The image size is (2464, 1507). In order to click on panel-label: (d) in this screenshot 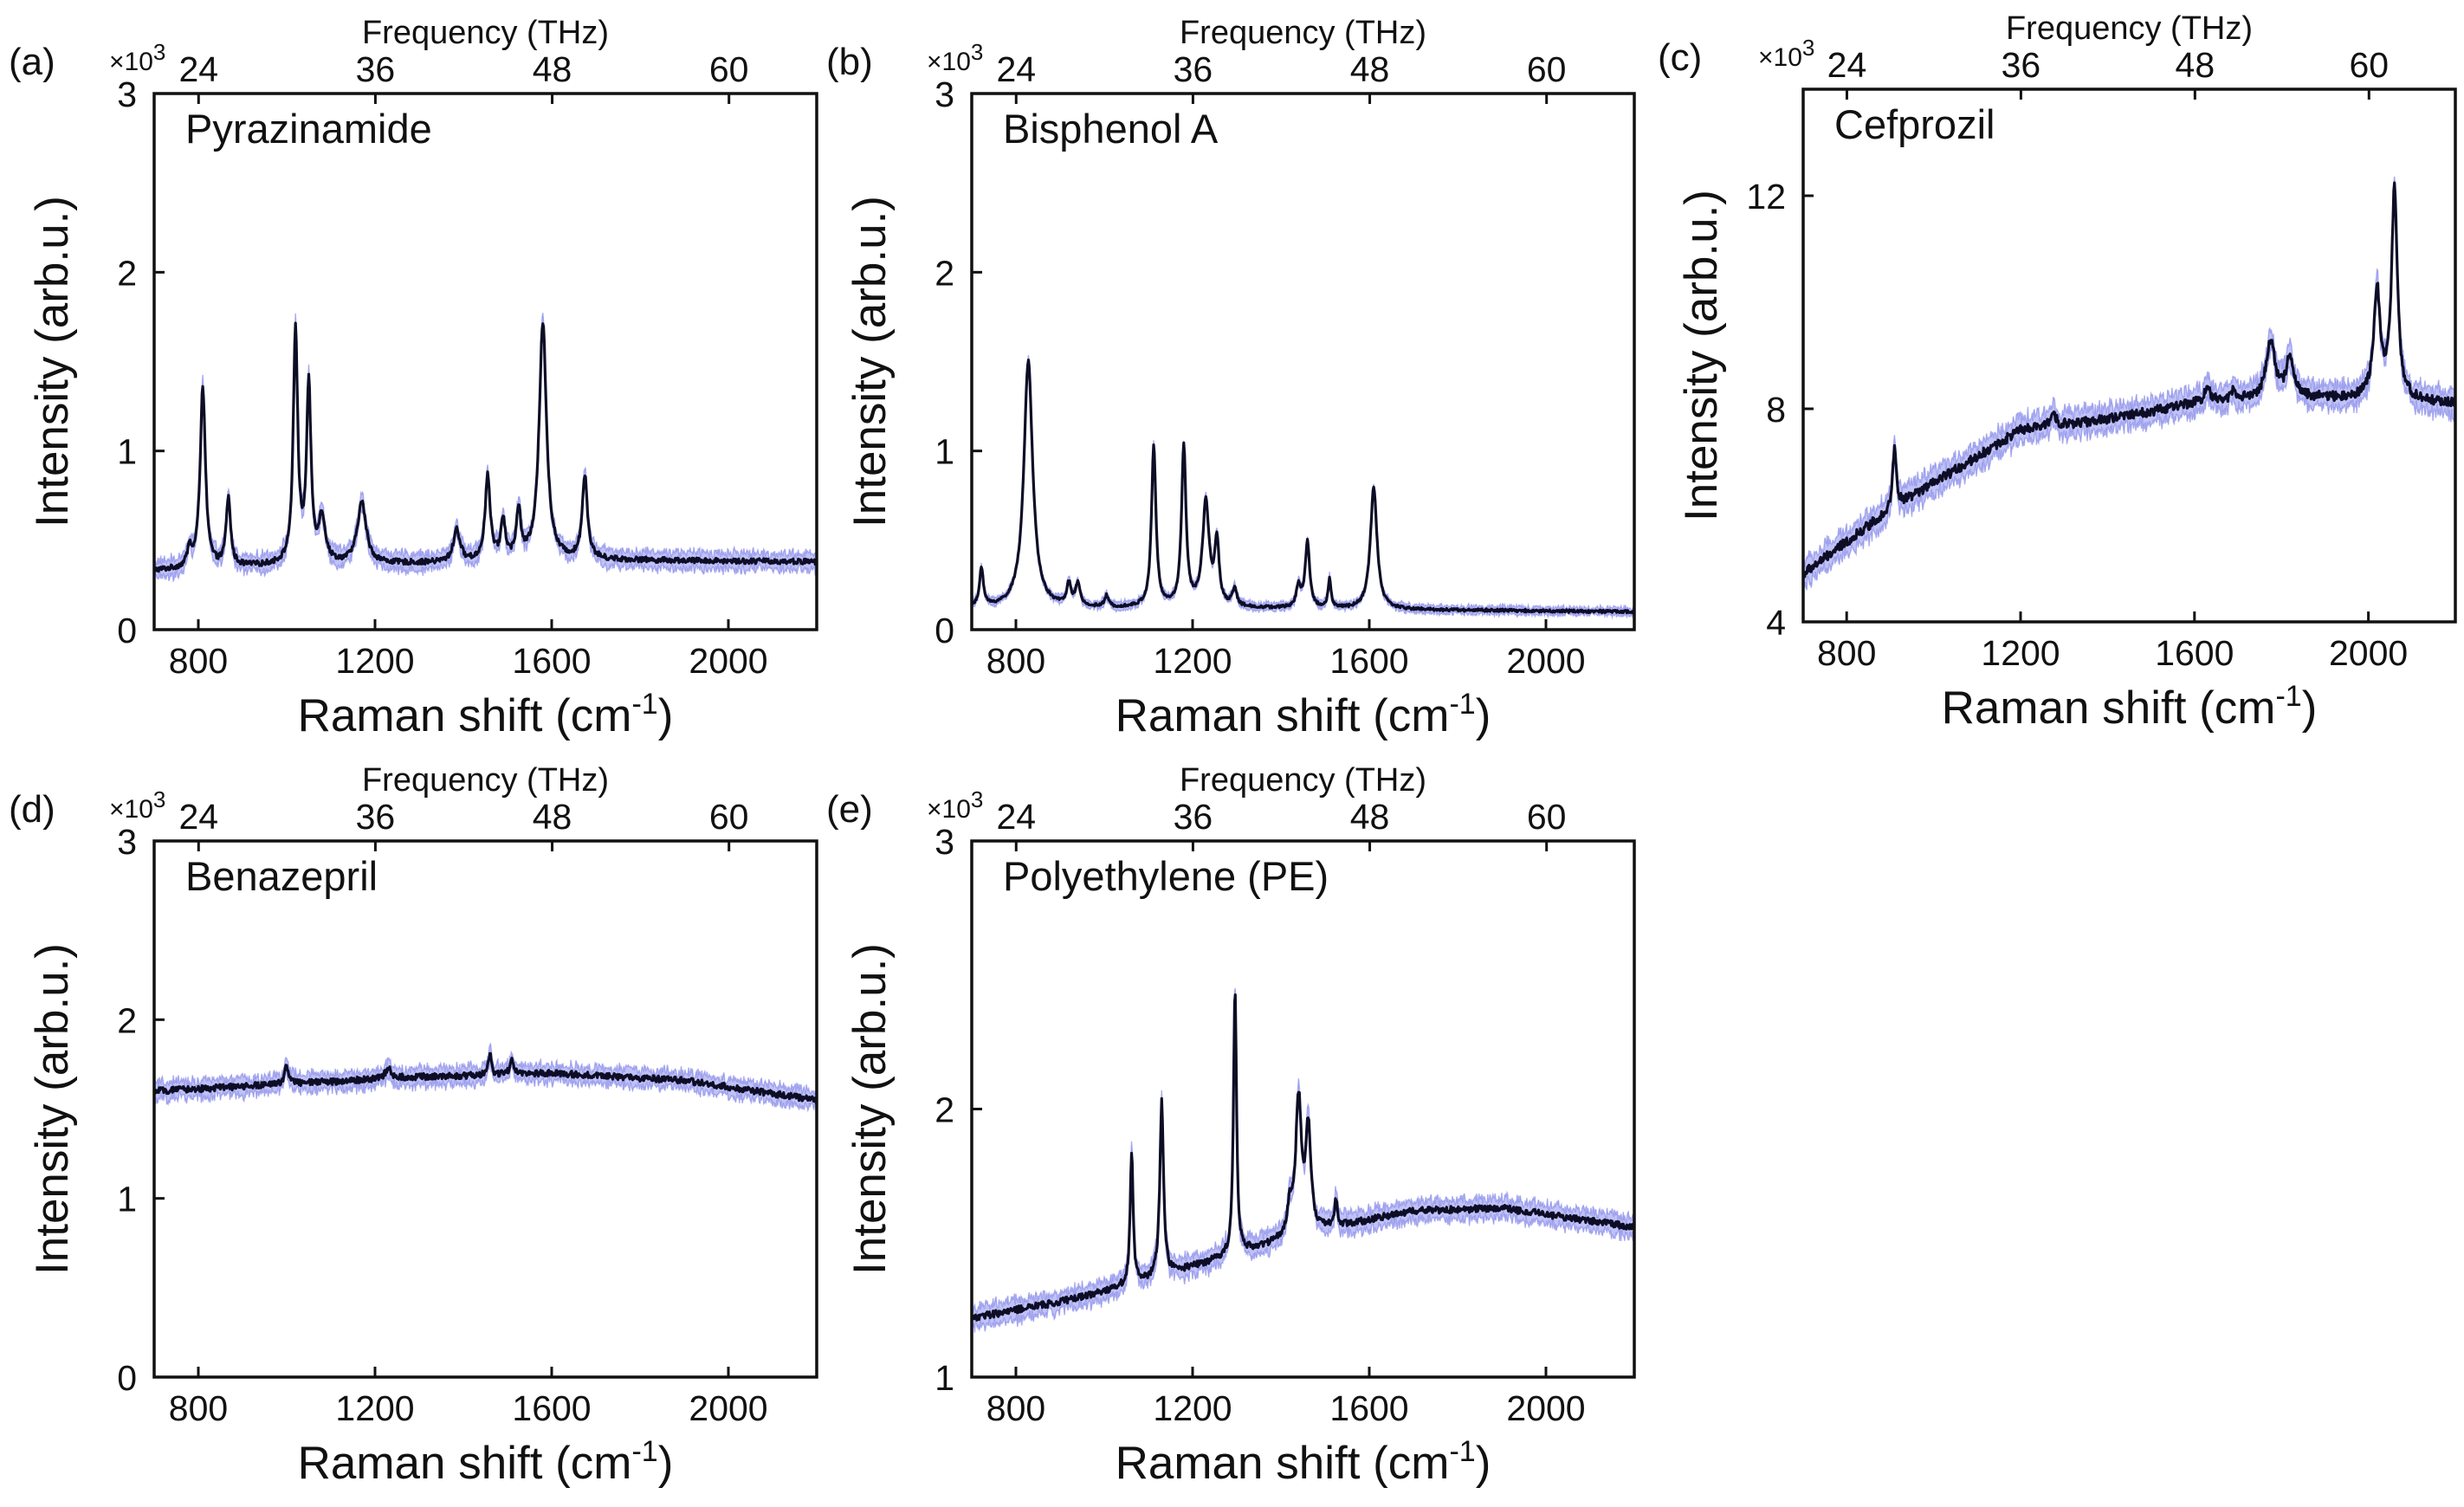, I will do `click(32, 809)`.